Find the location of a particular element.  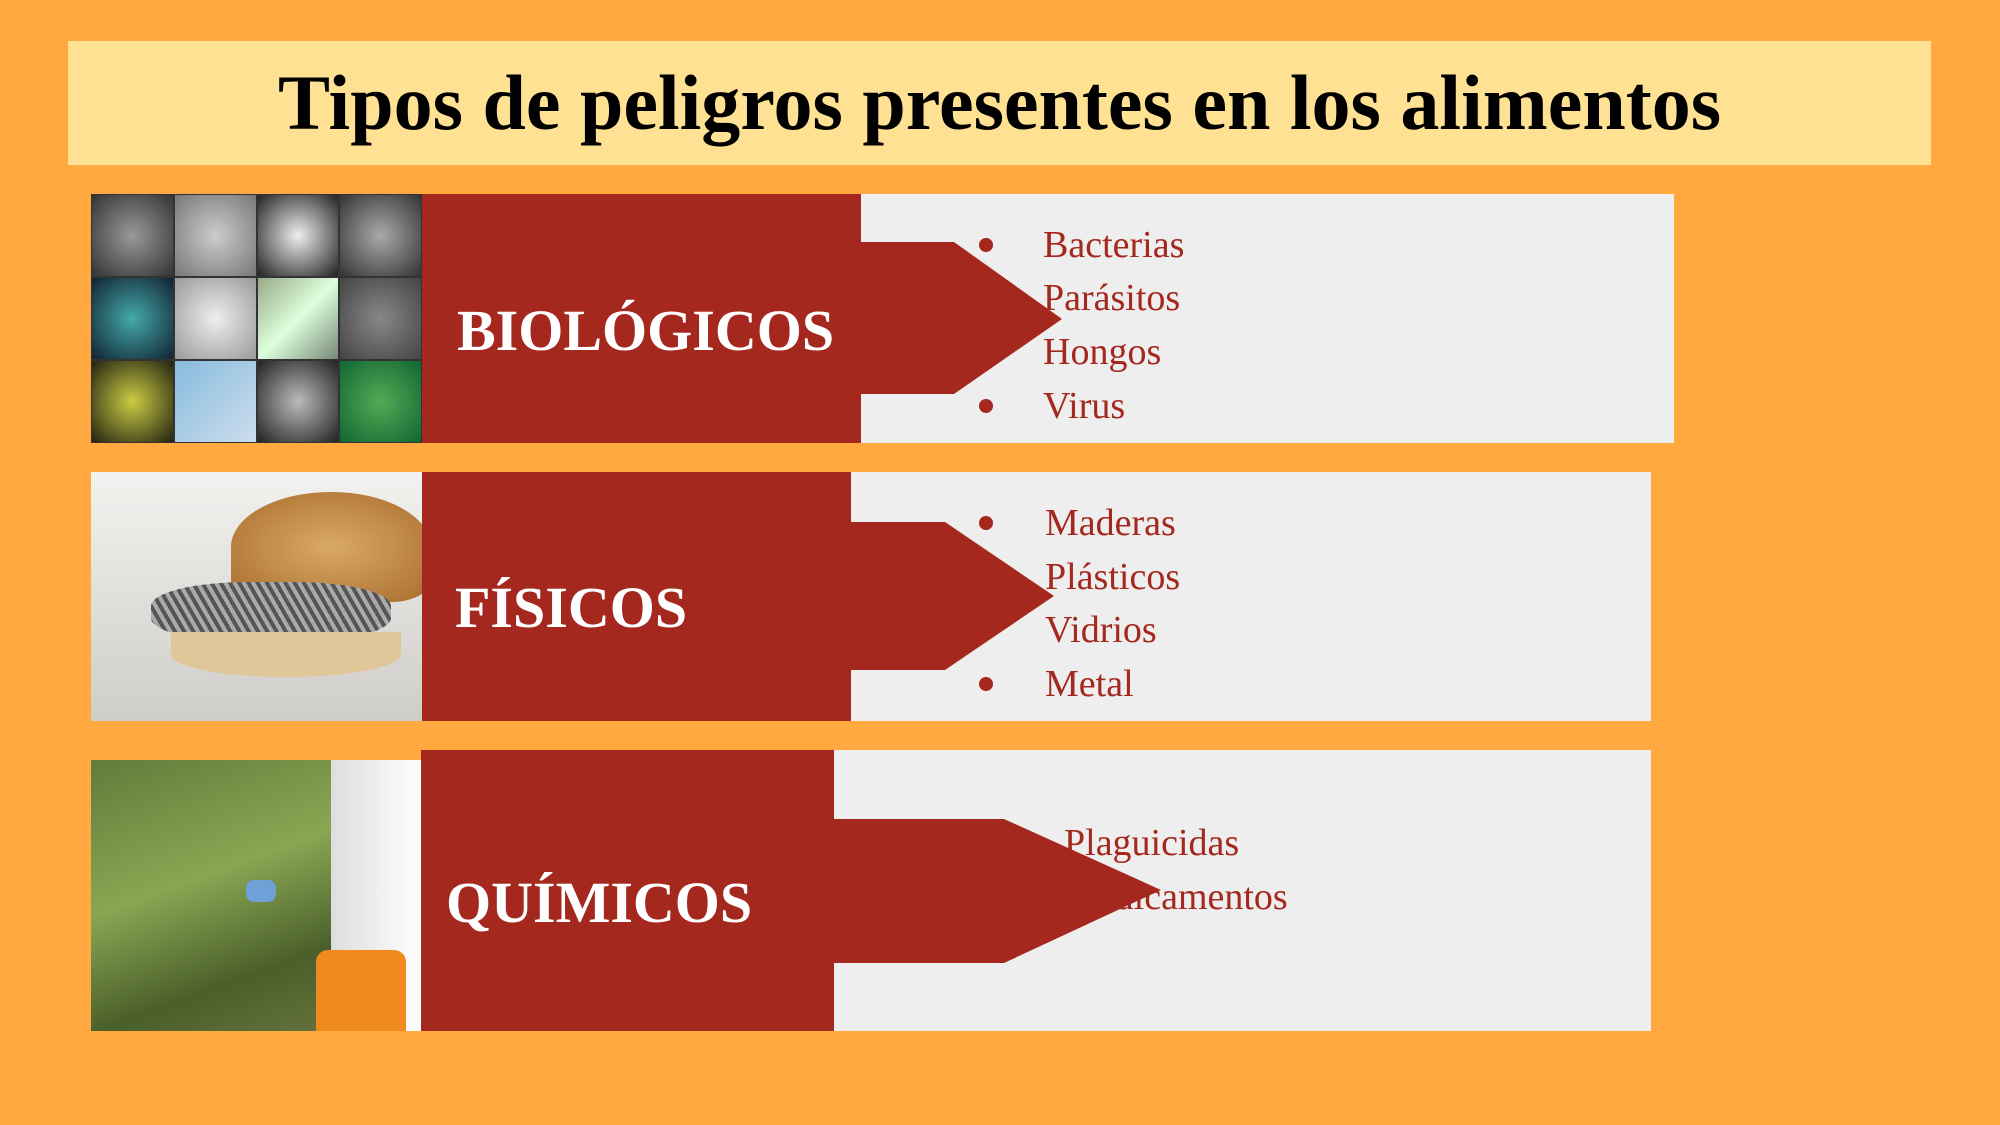

list-item: Plaguicidas is located at coordinates (1152, 843).